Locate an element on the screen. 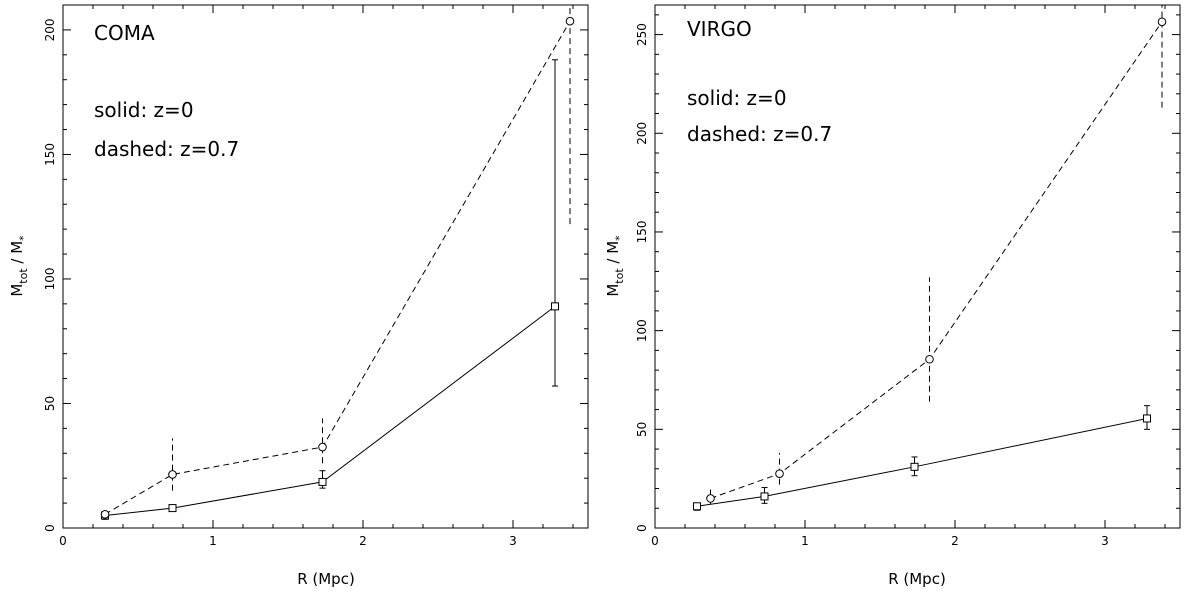  coma-annotation-dashed: dashed: z=0.7 is located at coordinates (166, 149).